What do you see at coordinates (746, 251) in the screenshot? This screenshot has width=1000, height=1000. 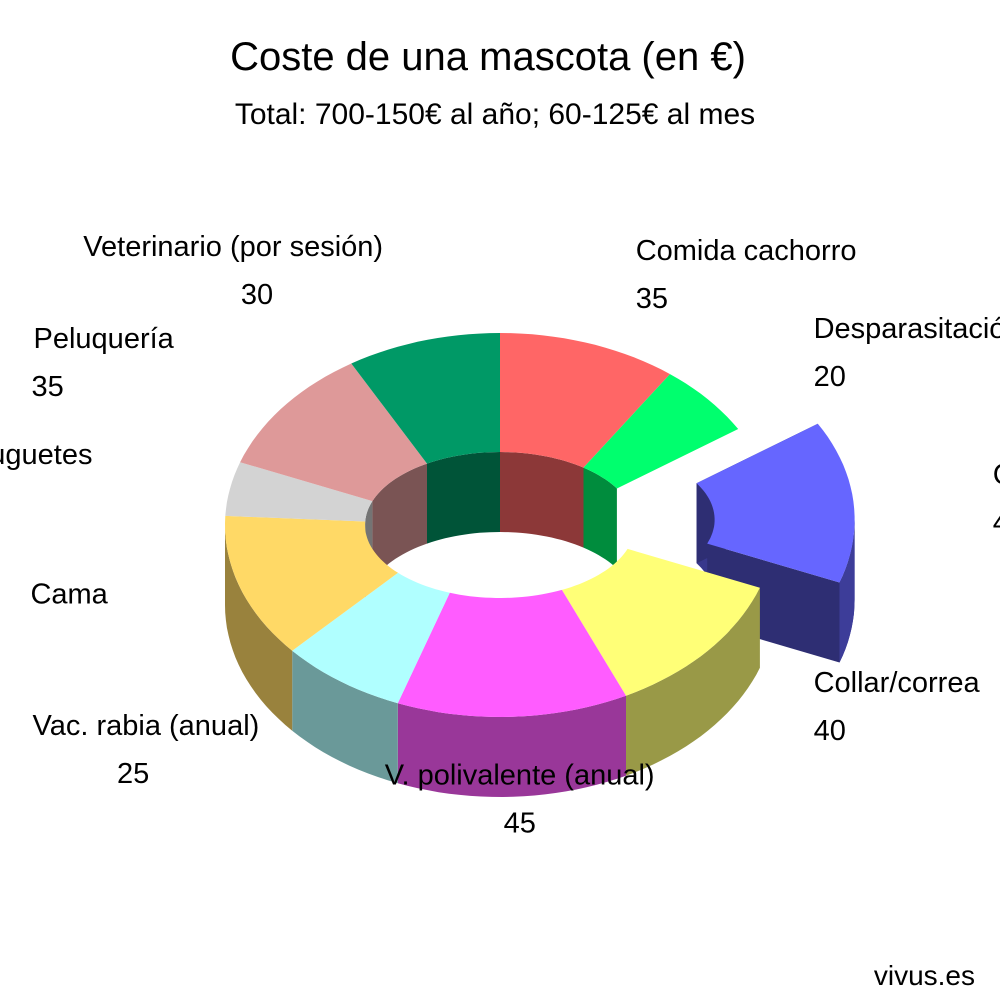 I see `category-label: Comida cachorro` at bounding box center [746, 251].